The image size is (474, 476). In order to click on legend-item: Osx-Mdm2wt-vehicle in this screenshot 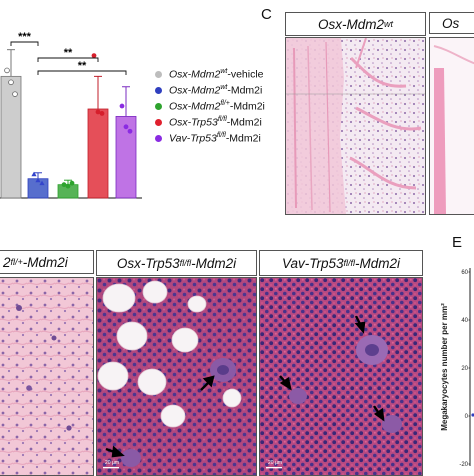, I will do `click(222, 74)`.